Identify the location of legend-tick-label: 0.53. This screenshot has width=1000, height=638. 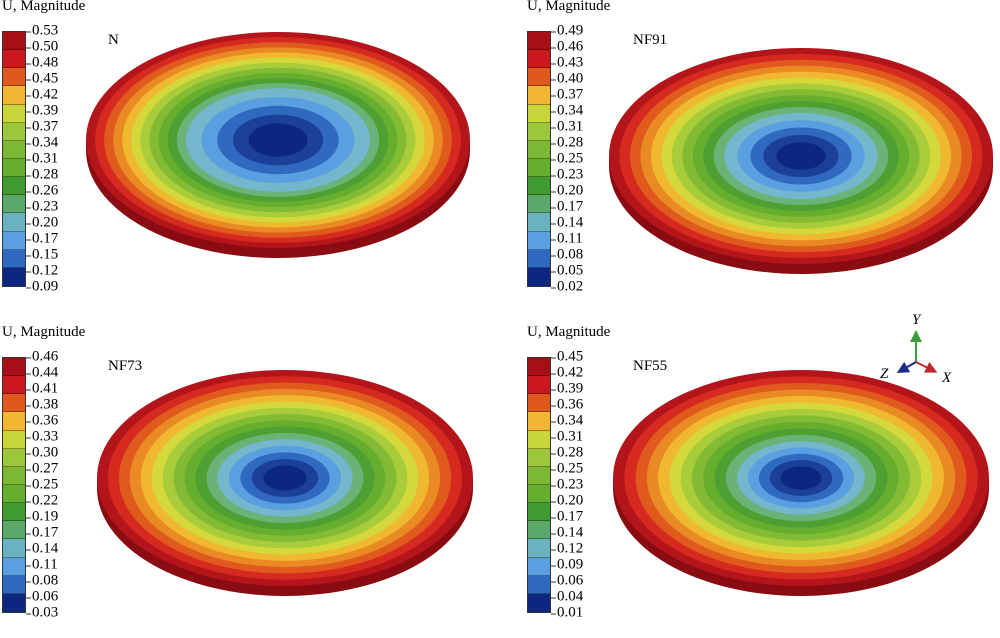
(42, 30).